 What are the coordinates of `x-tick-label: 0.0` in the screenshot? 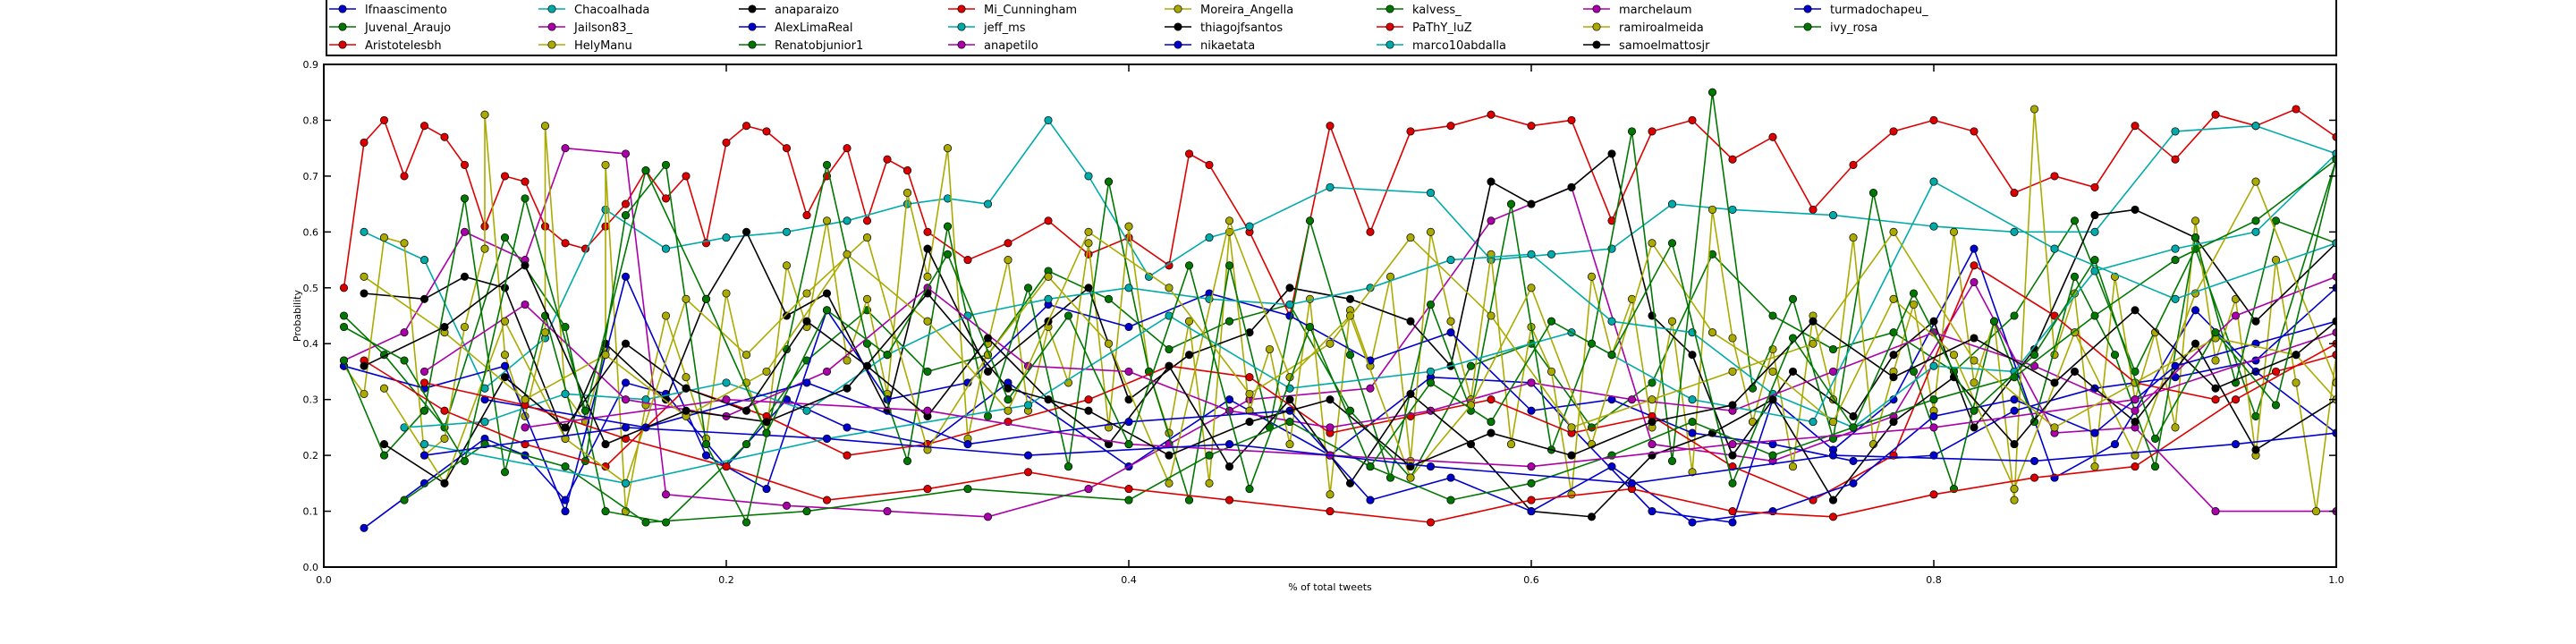 It's located at (324, 580).